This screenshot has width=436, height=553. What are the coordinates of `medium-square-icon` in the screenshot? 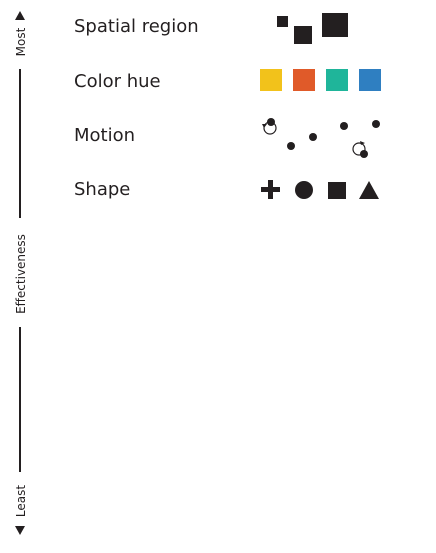 It's located at (303, 35).